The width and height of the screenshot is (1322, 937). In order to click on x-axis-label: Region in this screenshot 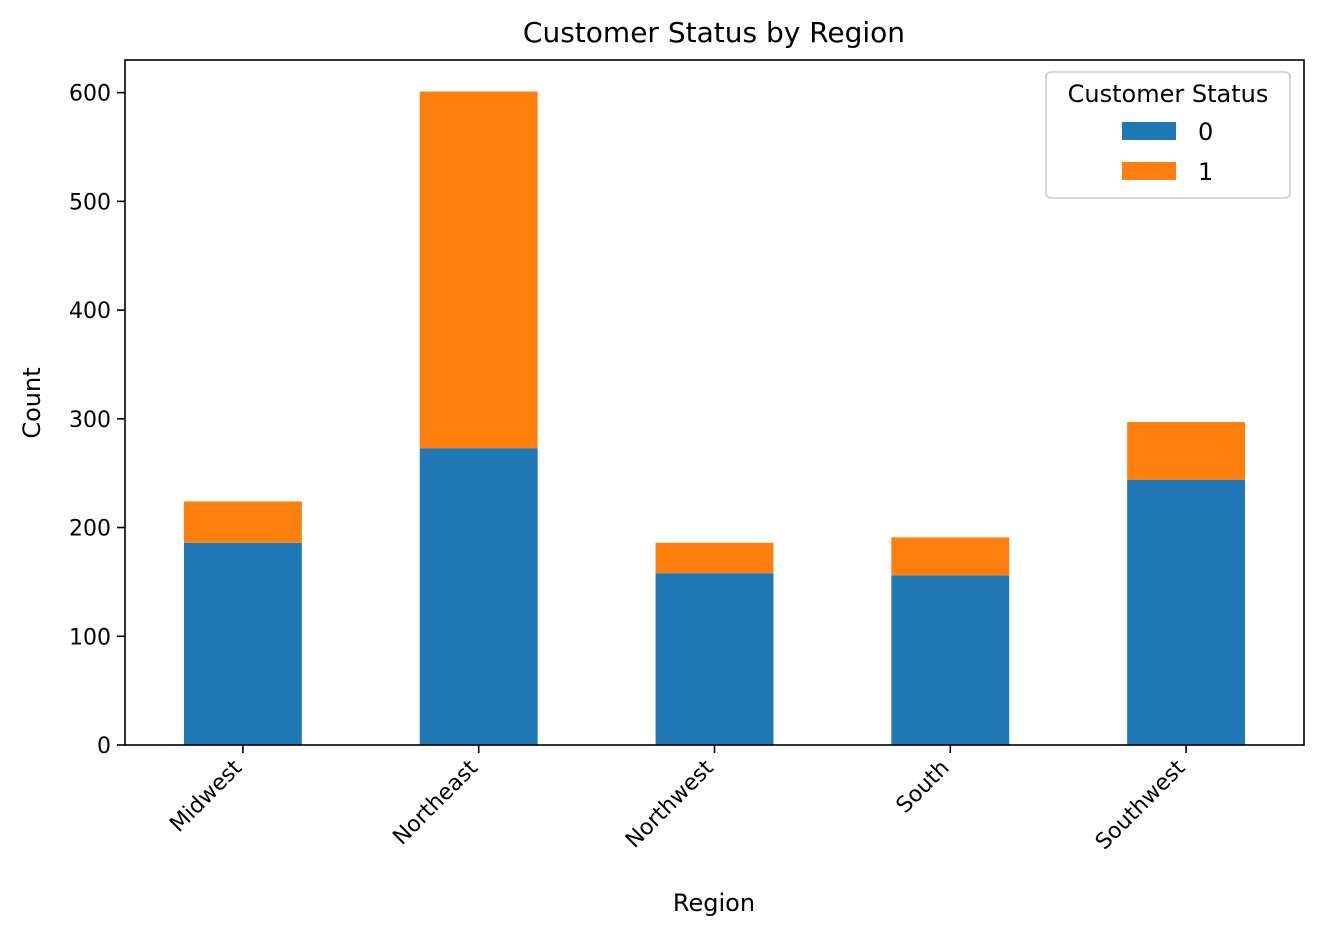, I will do `click(714, 903)`.